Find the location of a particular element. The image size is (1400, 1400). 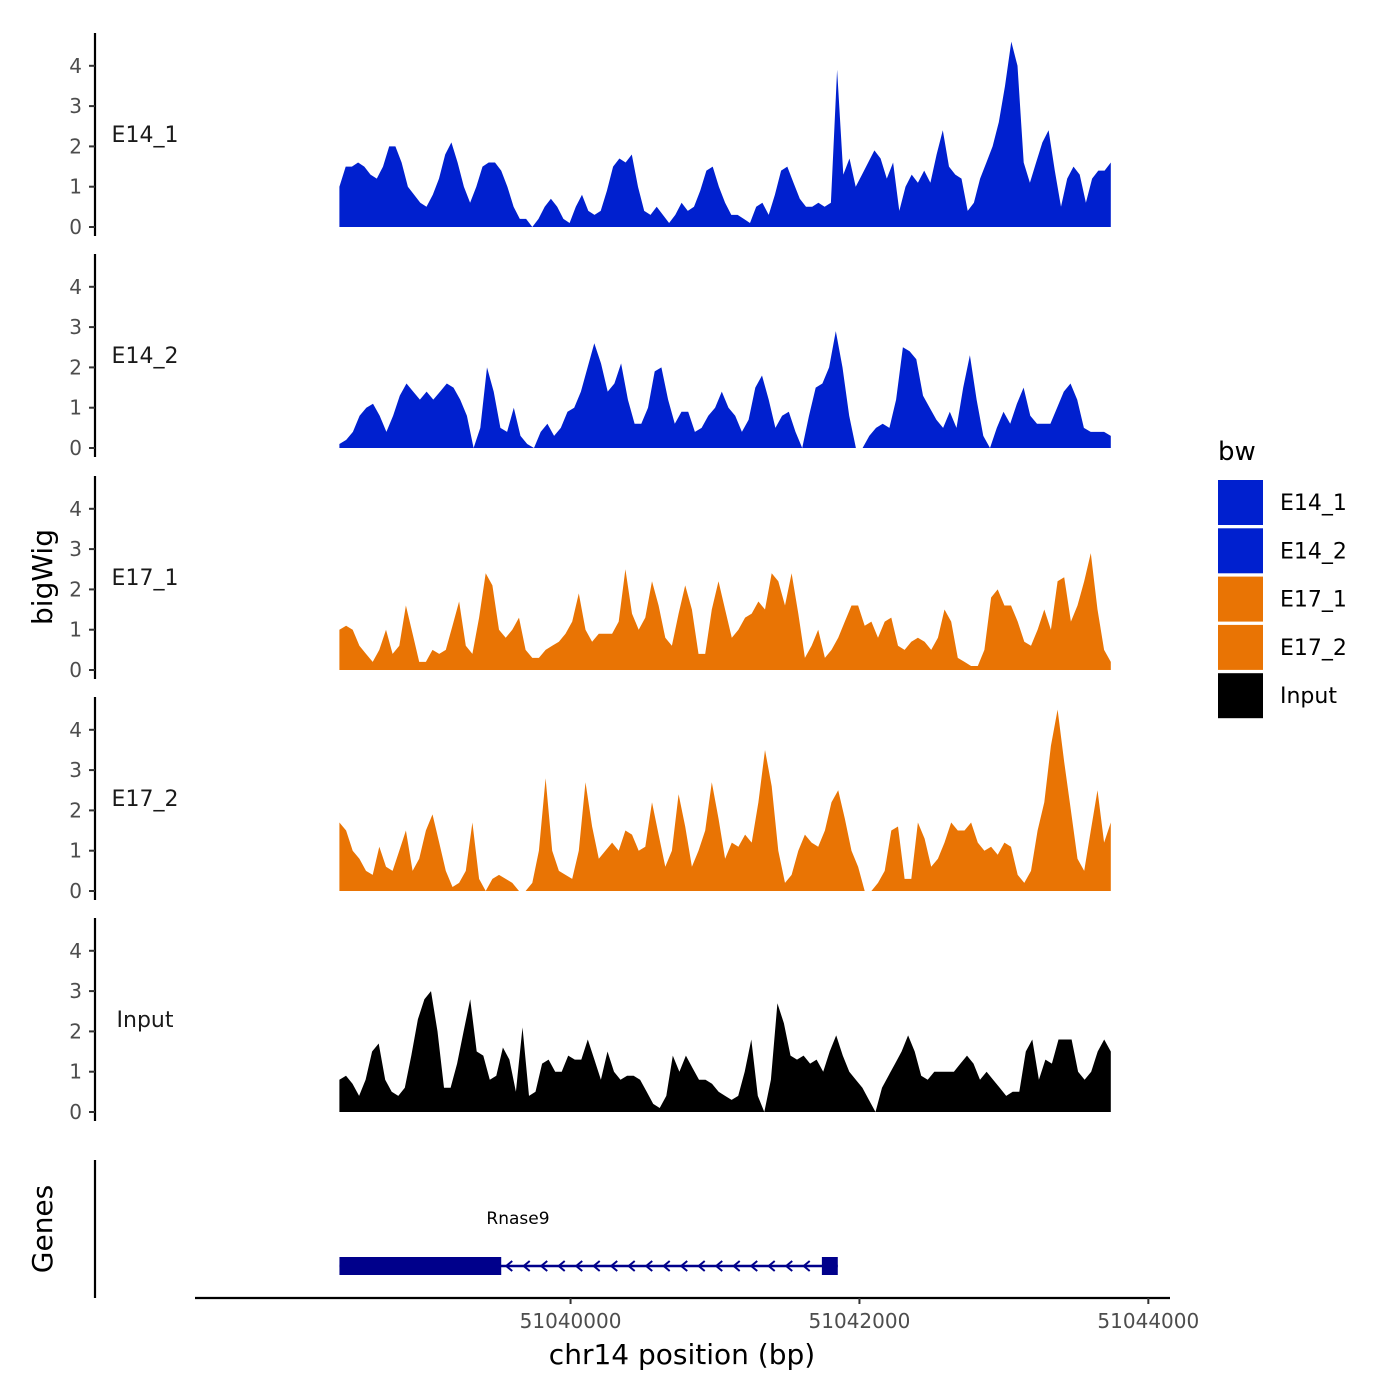

legend-label: E17_2 is located at coordinates (1313, 648).